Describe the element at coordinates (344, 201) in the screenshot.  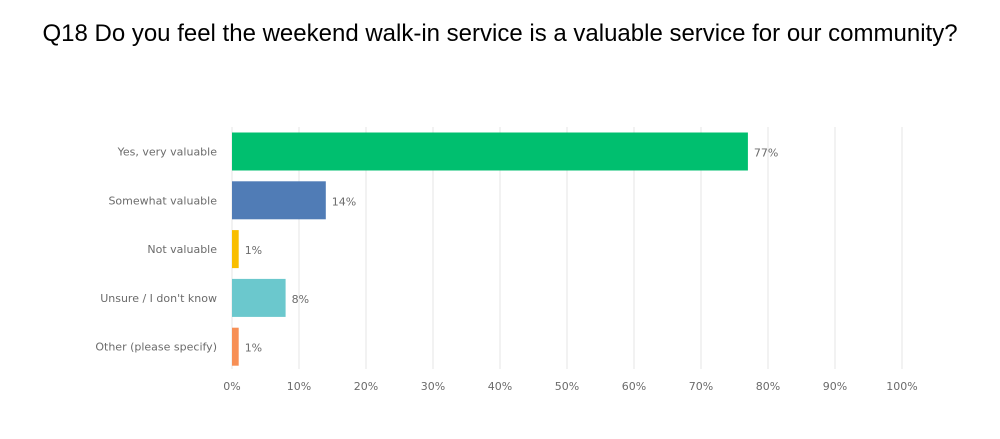
I see `value-label: 14%` at that location.